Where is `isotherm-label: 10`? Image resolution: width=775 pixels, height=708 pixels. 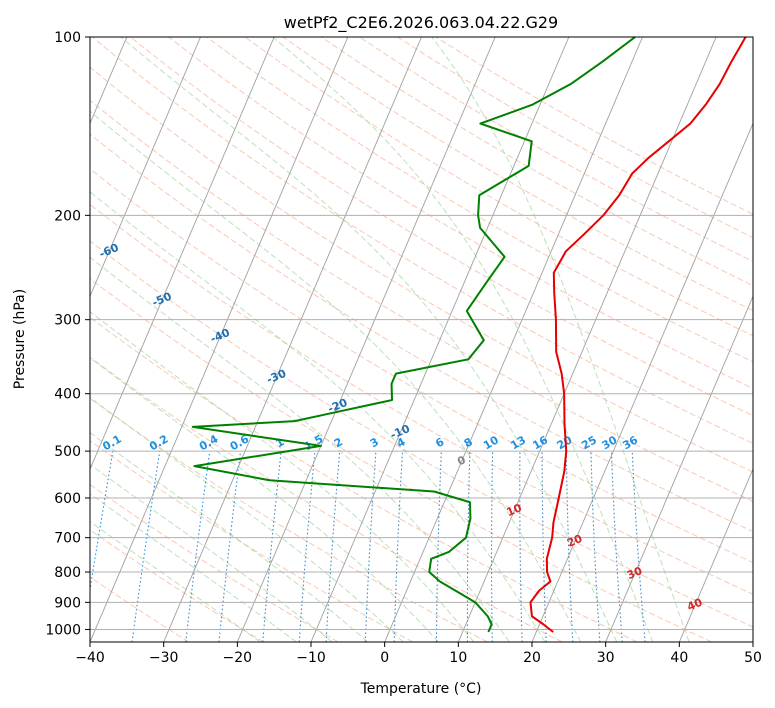 isotherm-label: 10 is located at coordinates (514, 510).